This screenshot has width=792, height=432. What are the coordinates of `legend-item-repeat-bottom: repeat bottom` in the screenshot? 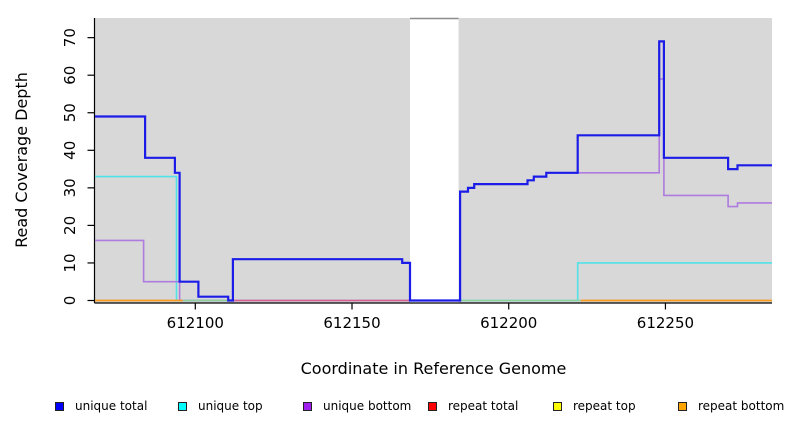 It's located at (731, 406).